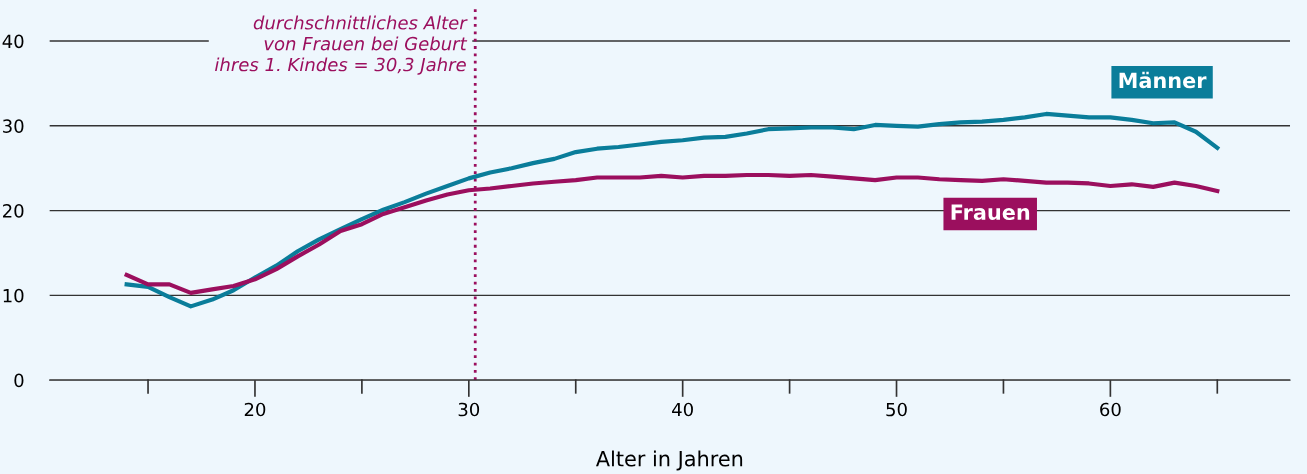  What do you see at coordinates (341, 45) in the screenshot?
I see `ref-line-label: durchschnittliches Alter von Frauen bei Geburt ihres 1. Kindes = 30,3 Jahre` at bounding box center [341, 45].